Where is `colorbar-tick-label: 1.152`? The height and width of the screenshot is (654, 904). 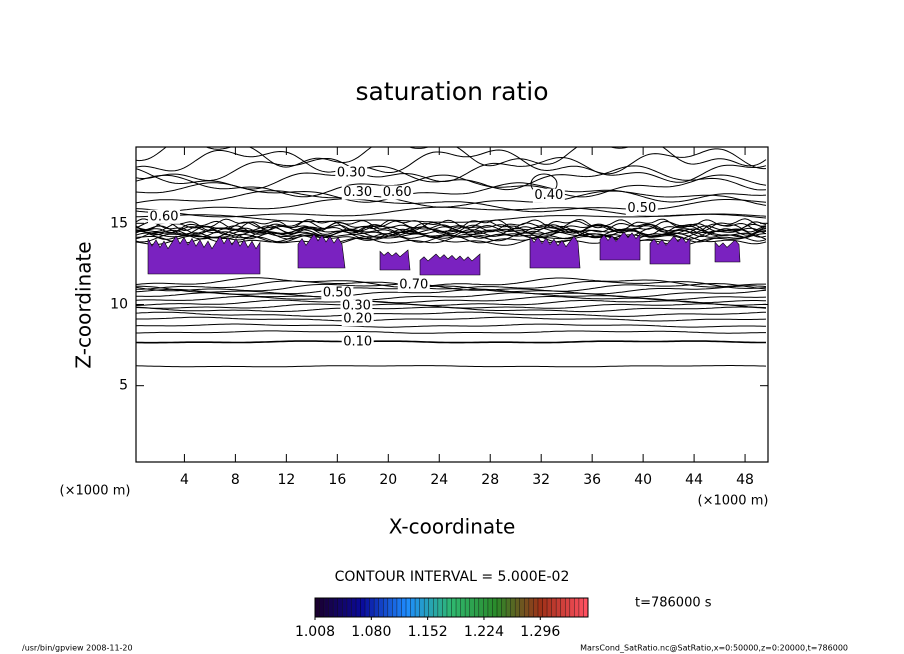
colorbar-tick-label: 1.152 is located at coordinates (428, 632).